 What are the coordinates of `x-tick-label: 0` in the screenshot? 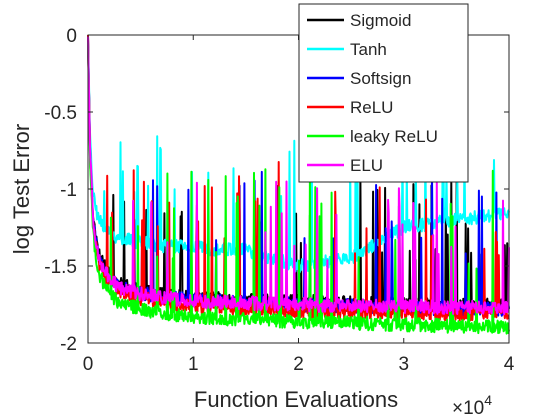 It's located at (88, 364).